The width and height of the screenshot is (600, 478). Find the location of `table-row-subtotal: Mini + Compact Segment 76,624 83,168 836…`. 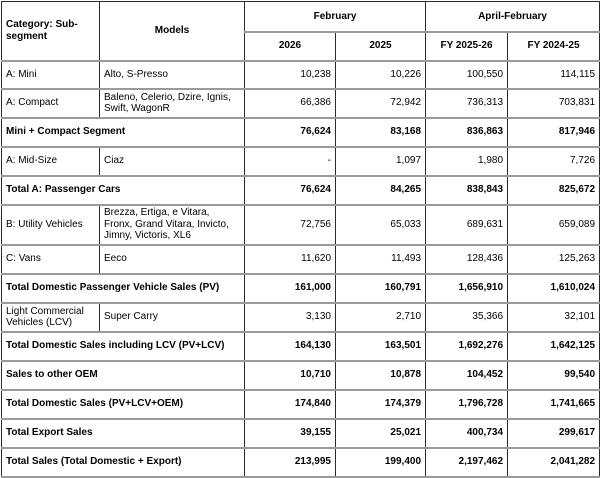

table-row-subtotal: Mini + Compact Segment 76,624 83,168 836… is located at coordinates (300, 132).